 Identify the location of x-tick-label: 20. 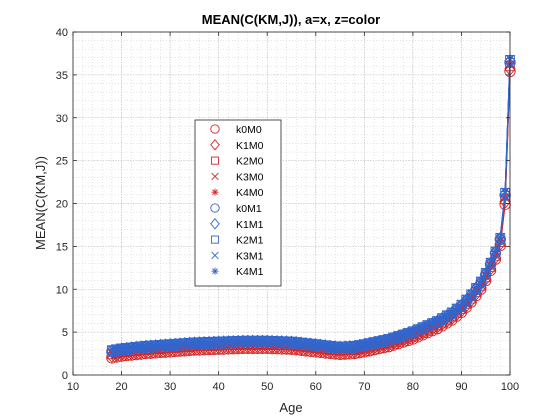
(121, 387).